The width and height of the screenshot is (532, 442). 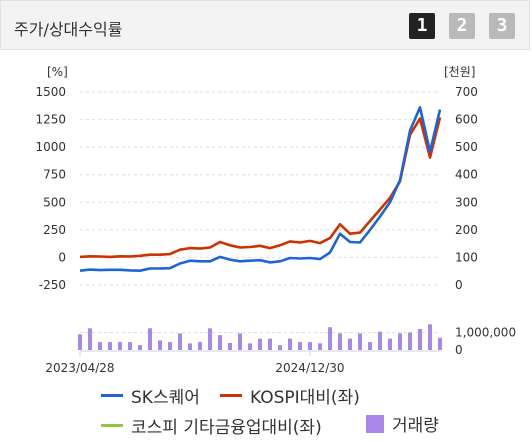 What do you see at coordinates (466, 92) in the screenshot?
I see `right-tick-label: 700` at bounding box center [466, 92].